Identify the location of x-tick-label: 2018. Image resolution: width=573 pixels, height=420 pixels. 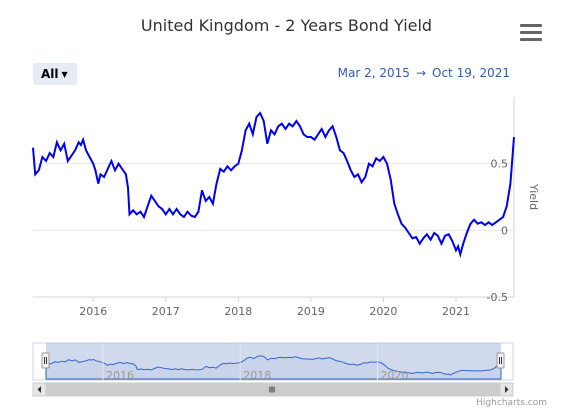
(238, 311).